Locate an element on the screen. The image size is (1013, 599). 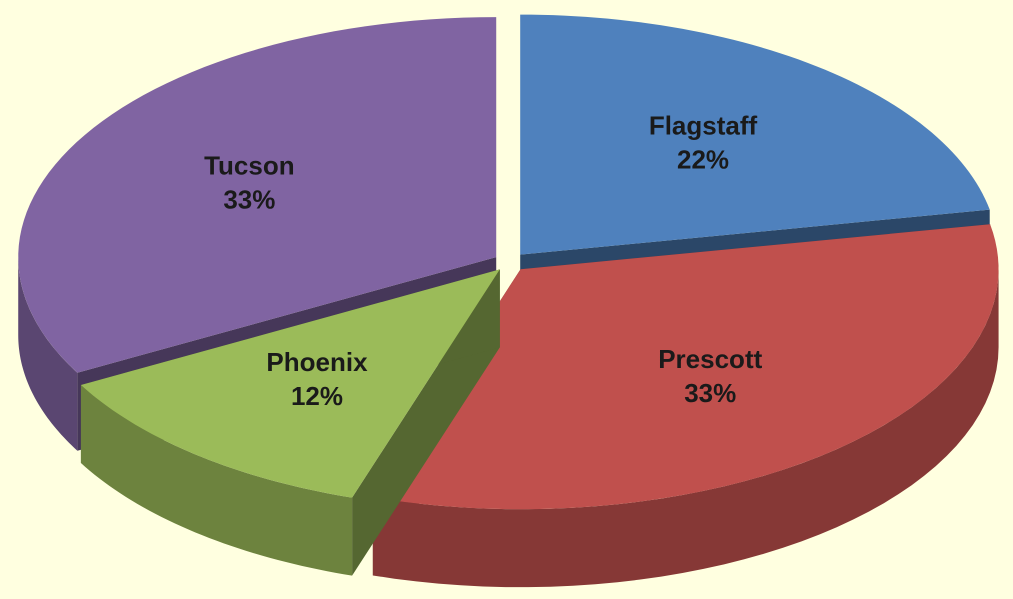
slice-label: Phoenix is located at coordinates (317, 362).